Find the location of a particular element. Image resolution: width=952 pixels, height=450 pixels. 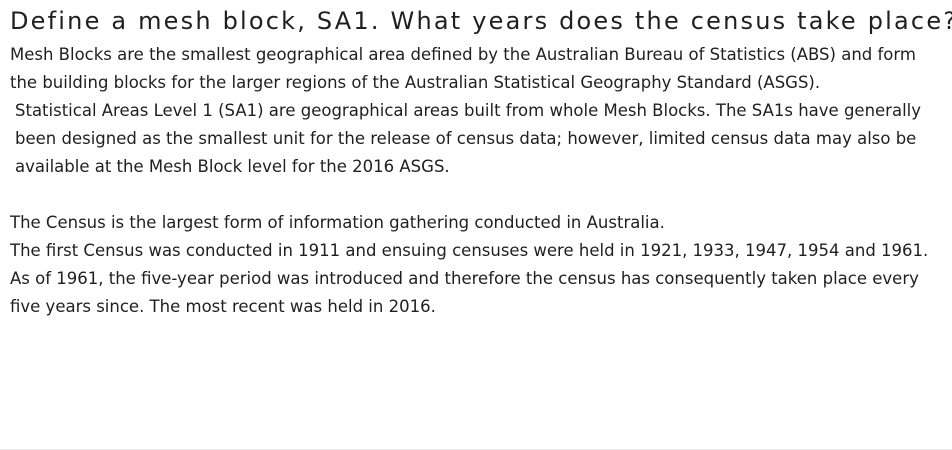

paragraph-spacer is located at coordinates (477, 195).